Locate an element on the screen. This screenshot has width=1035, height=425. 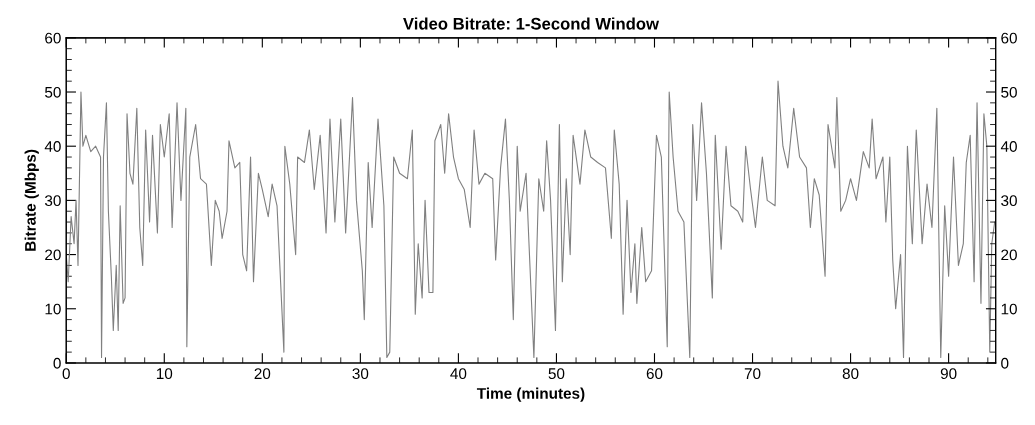
y-axis-title: Bitrate (Mbps) is located at coordinates (31, 200).